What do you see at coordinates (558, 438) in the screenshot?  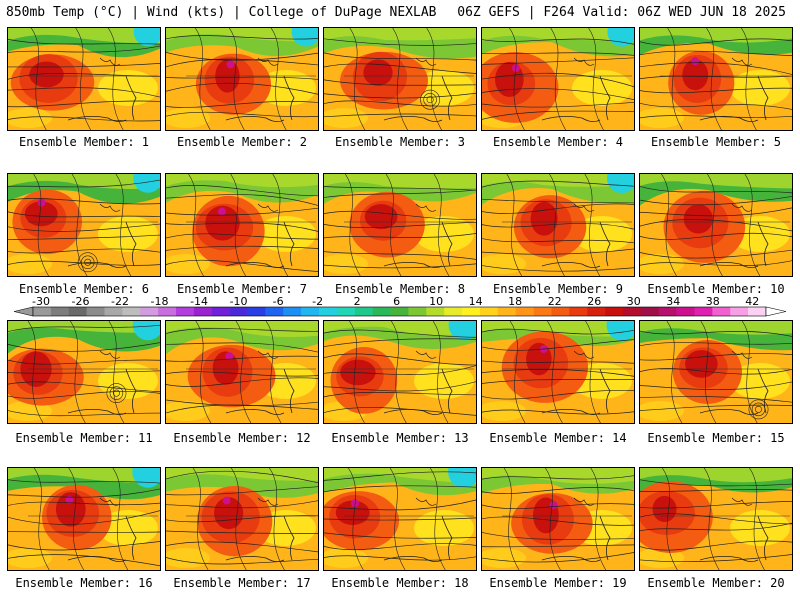 I see `ensemble-member-label: Ensemble Member: 14` at bounding box center [558, 438].